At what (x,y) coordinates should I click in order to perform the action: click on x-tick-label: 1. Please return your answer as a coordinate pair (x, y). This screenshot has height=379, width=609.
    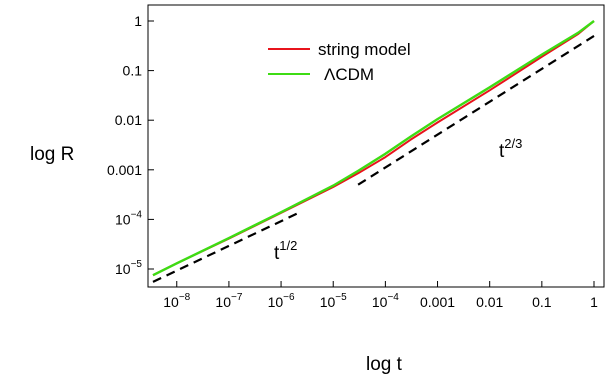
    Looking at the image, I should click on (594, 302).